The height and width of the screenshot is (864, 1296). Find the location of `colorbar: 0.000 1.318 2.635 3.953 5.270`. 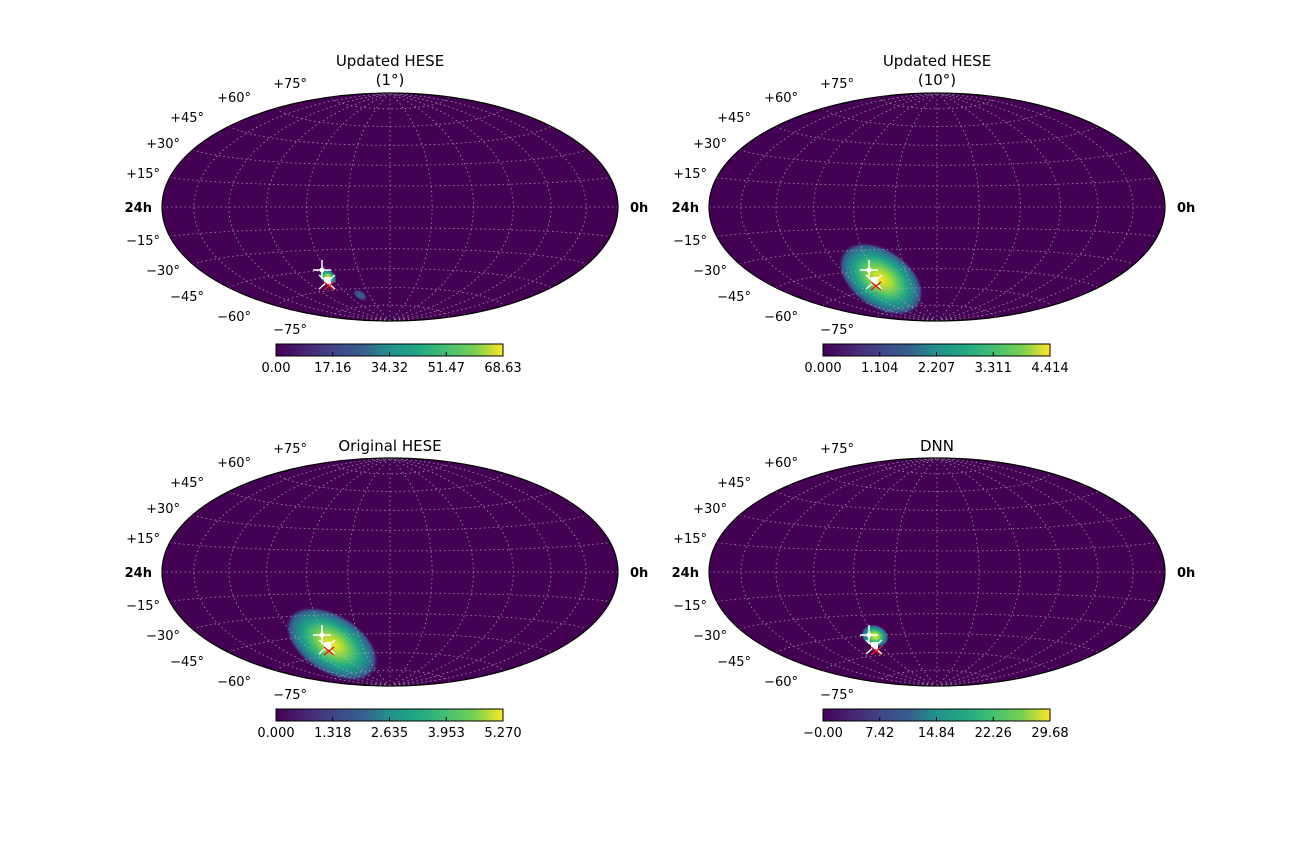

colorbar: 0.000 1.318 2.635 3.953 5.270 is located at coordinates (389, 724).